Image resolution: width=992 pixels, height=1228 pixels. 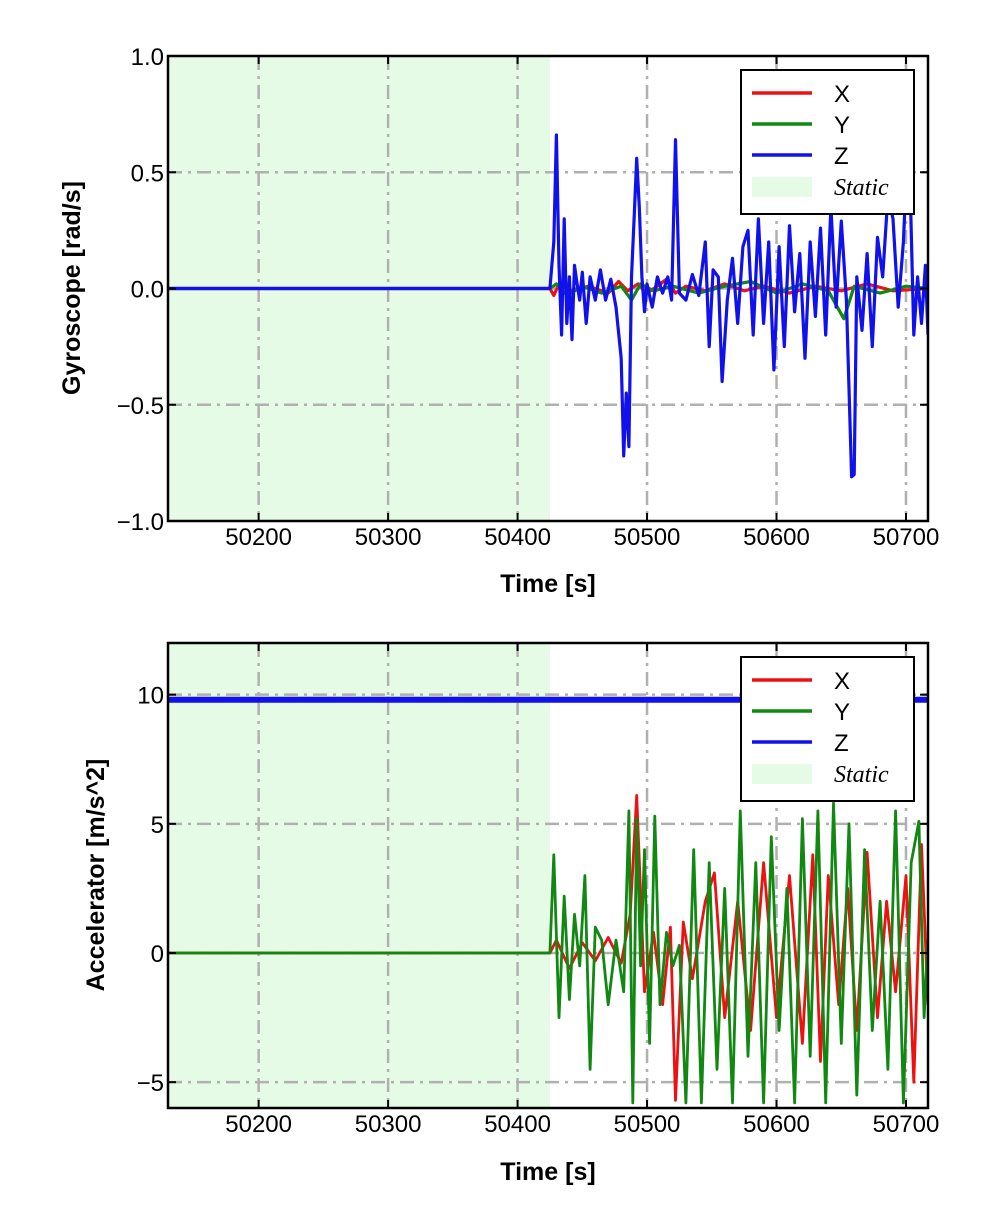 I want to click on accelerator-y-tick-label: 0, so click(x=157, y=954).